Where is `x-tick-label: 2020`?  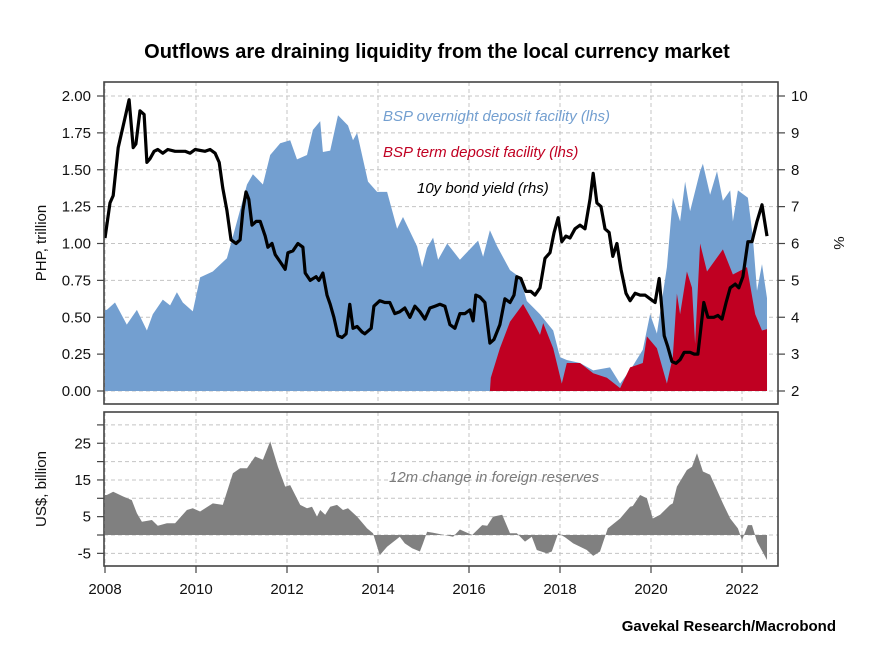 x-tick-label: 2020 is located at coordinates (650, 589).